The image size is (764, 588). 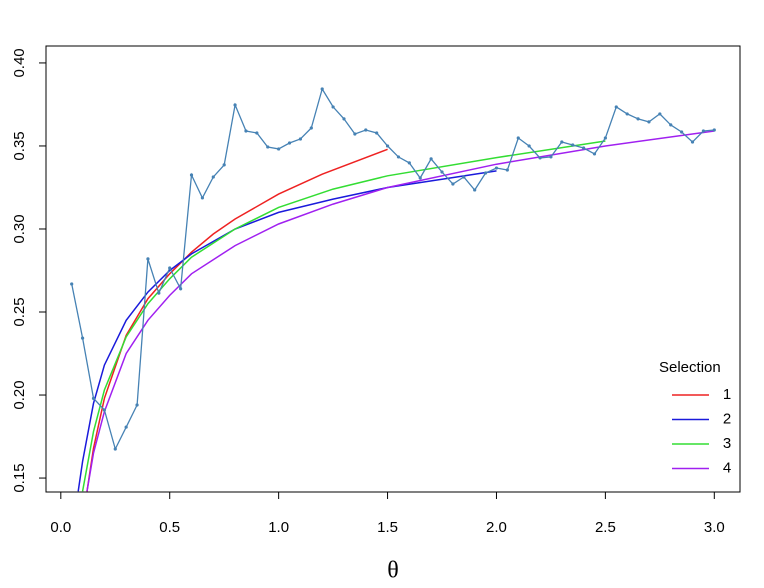 I want to click on legend-label: 2, so click(x=727, y=418).